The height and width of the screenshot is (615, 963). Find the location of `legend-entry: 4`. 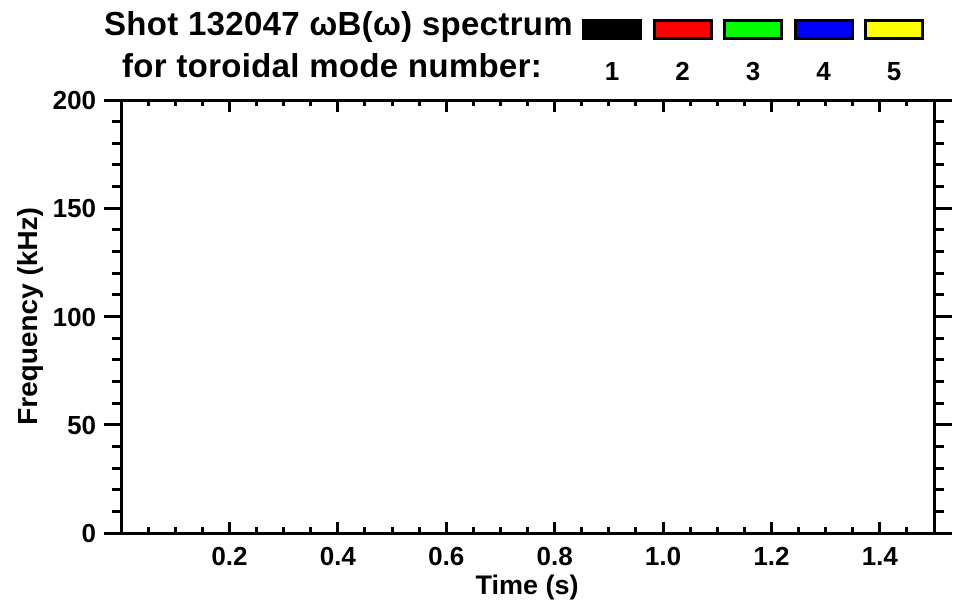

legend-entry: 4 is located at coordinates (823, 52).